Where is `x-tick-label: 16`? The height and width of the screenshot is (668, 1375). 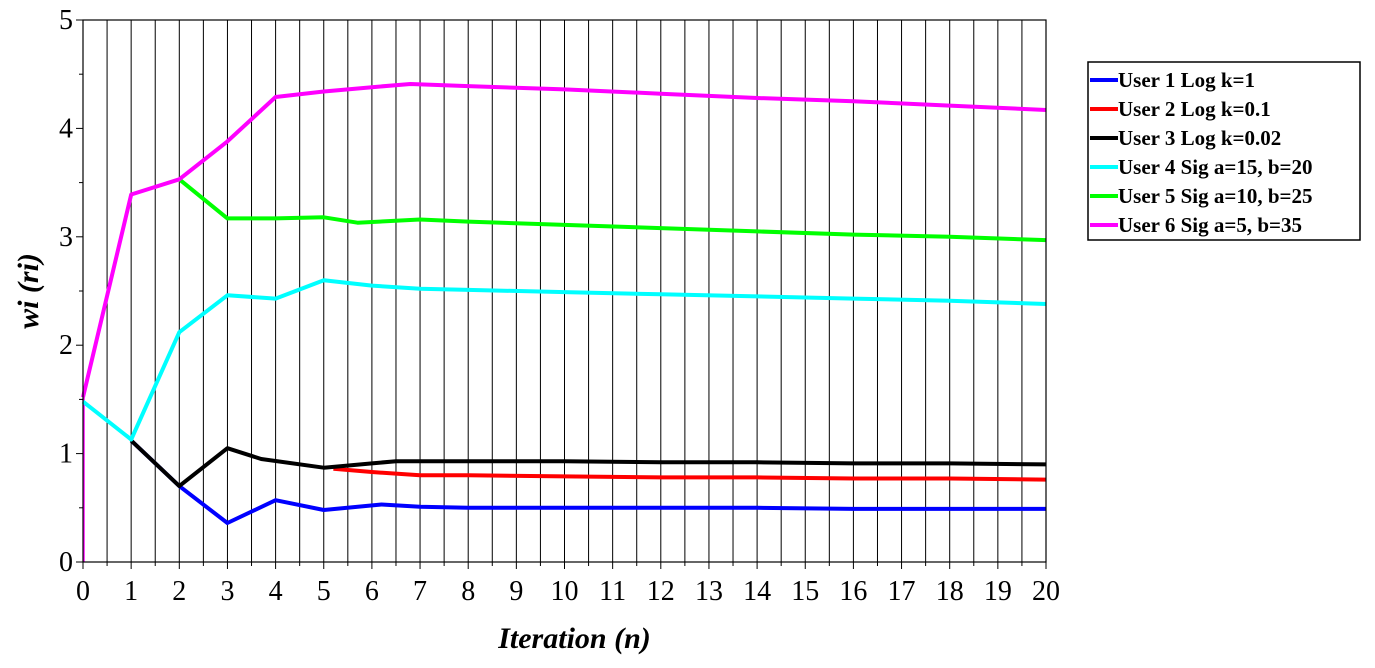
x-tick-label: 16 is located at coordinates (853, 591).